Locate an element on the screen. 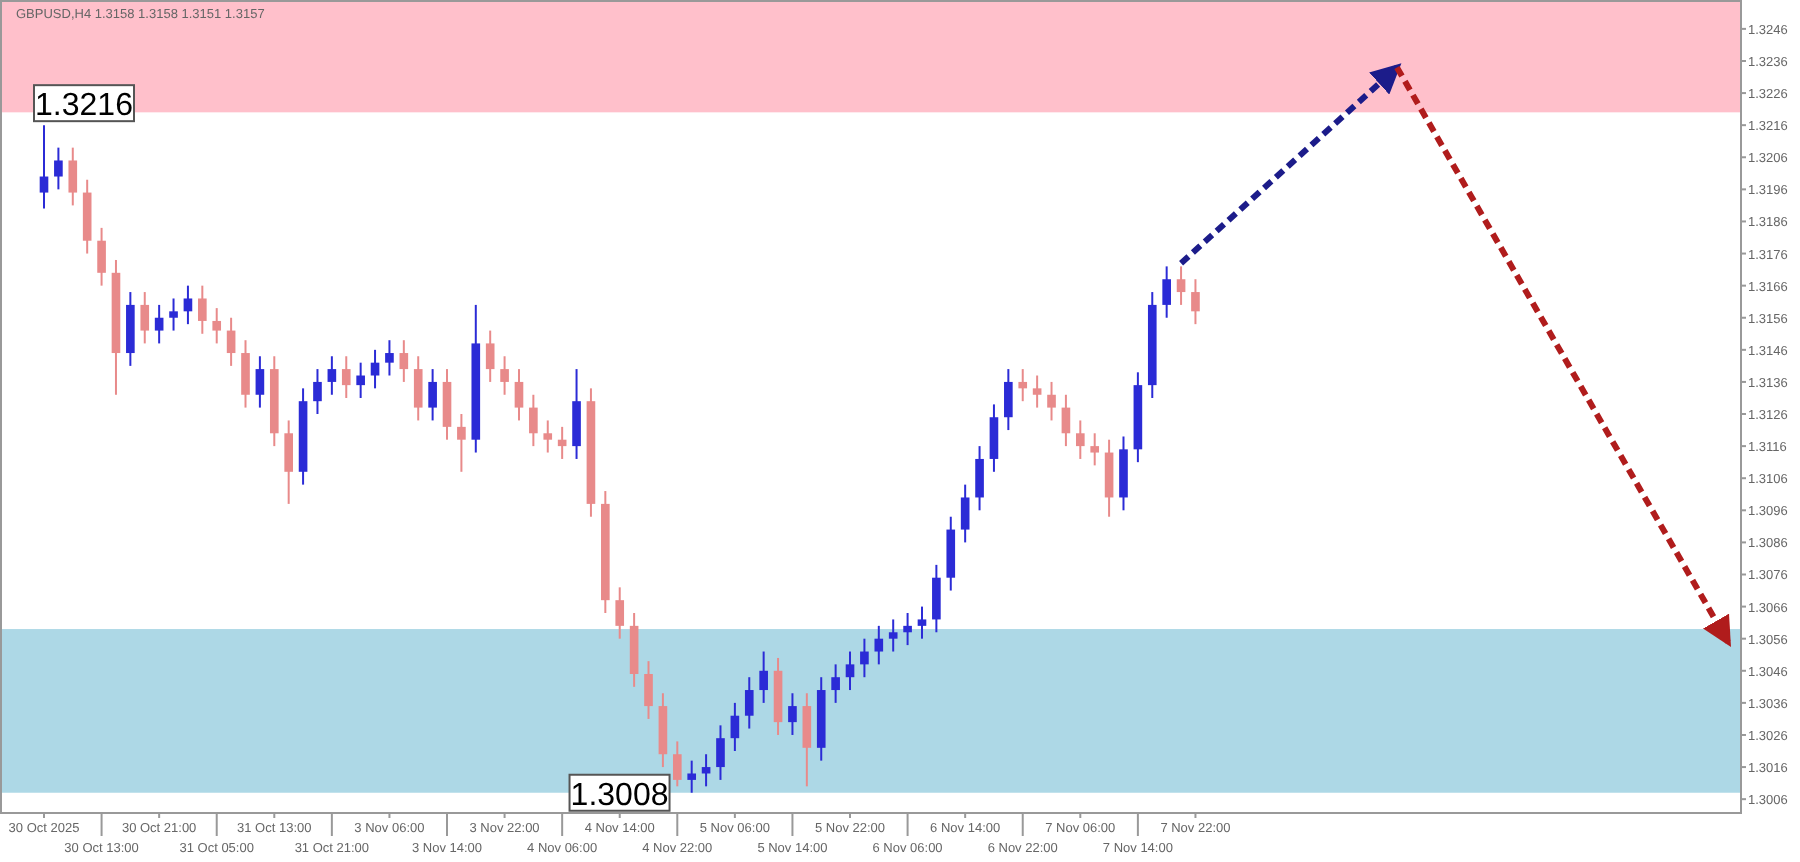 Image resolution: width=1800 pixels, height=862 pixels. annotation: 1.3216 is located at coordinates (84, 106).